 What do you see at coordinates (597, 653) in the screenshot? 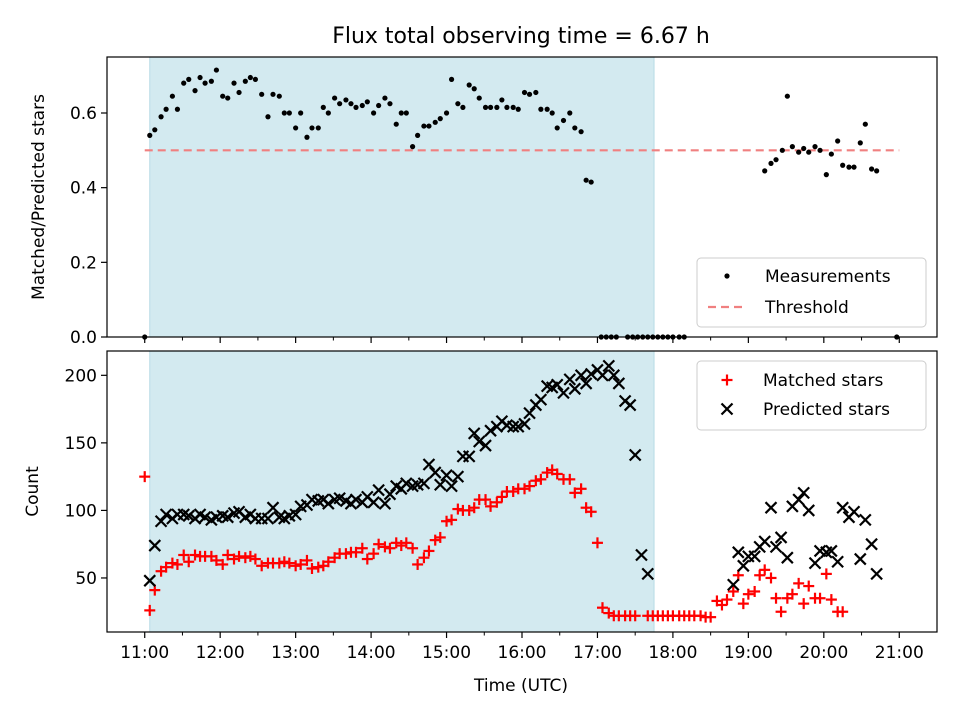
I see `x-tick-label: 17:00` at bounding box center [597, 653].